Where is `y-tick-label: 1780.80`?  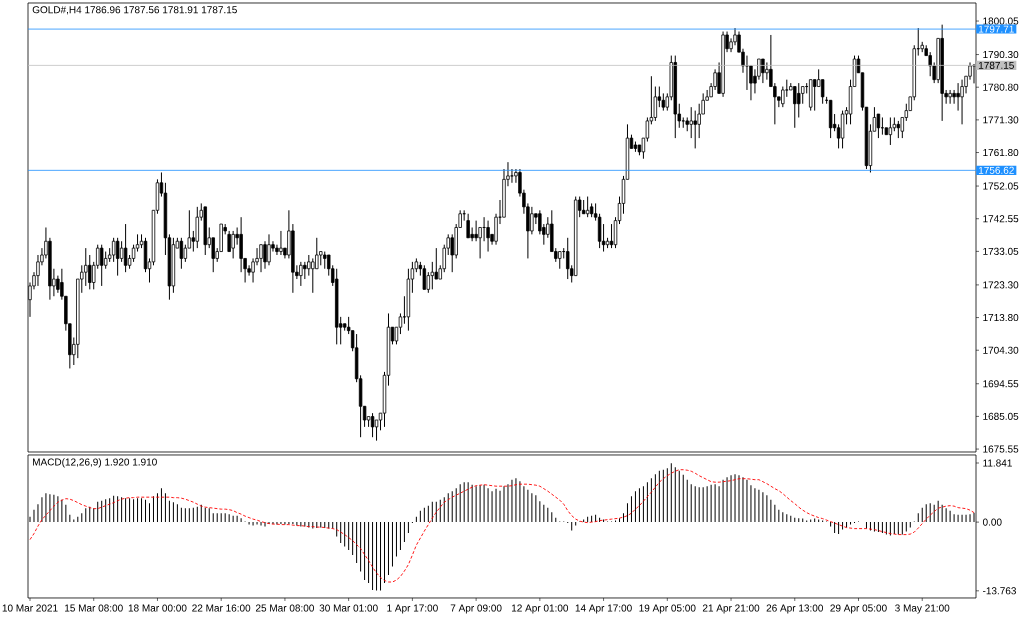 y-tick-label: 1780.80 is located at coordinates (1001, 87).